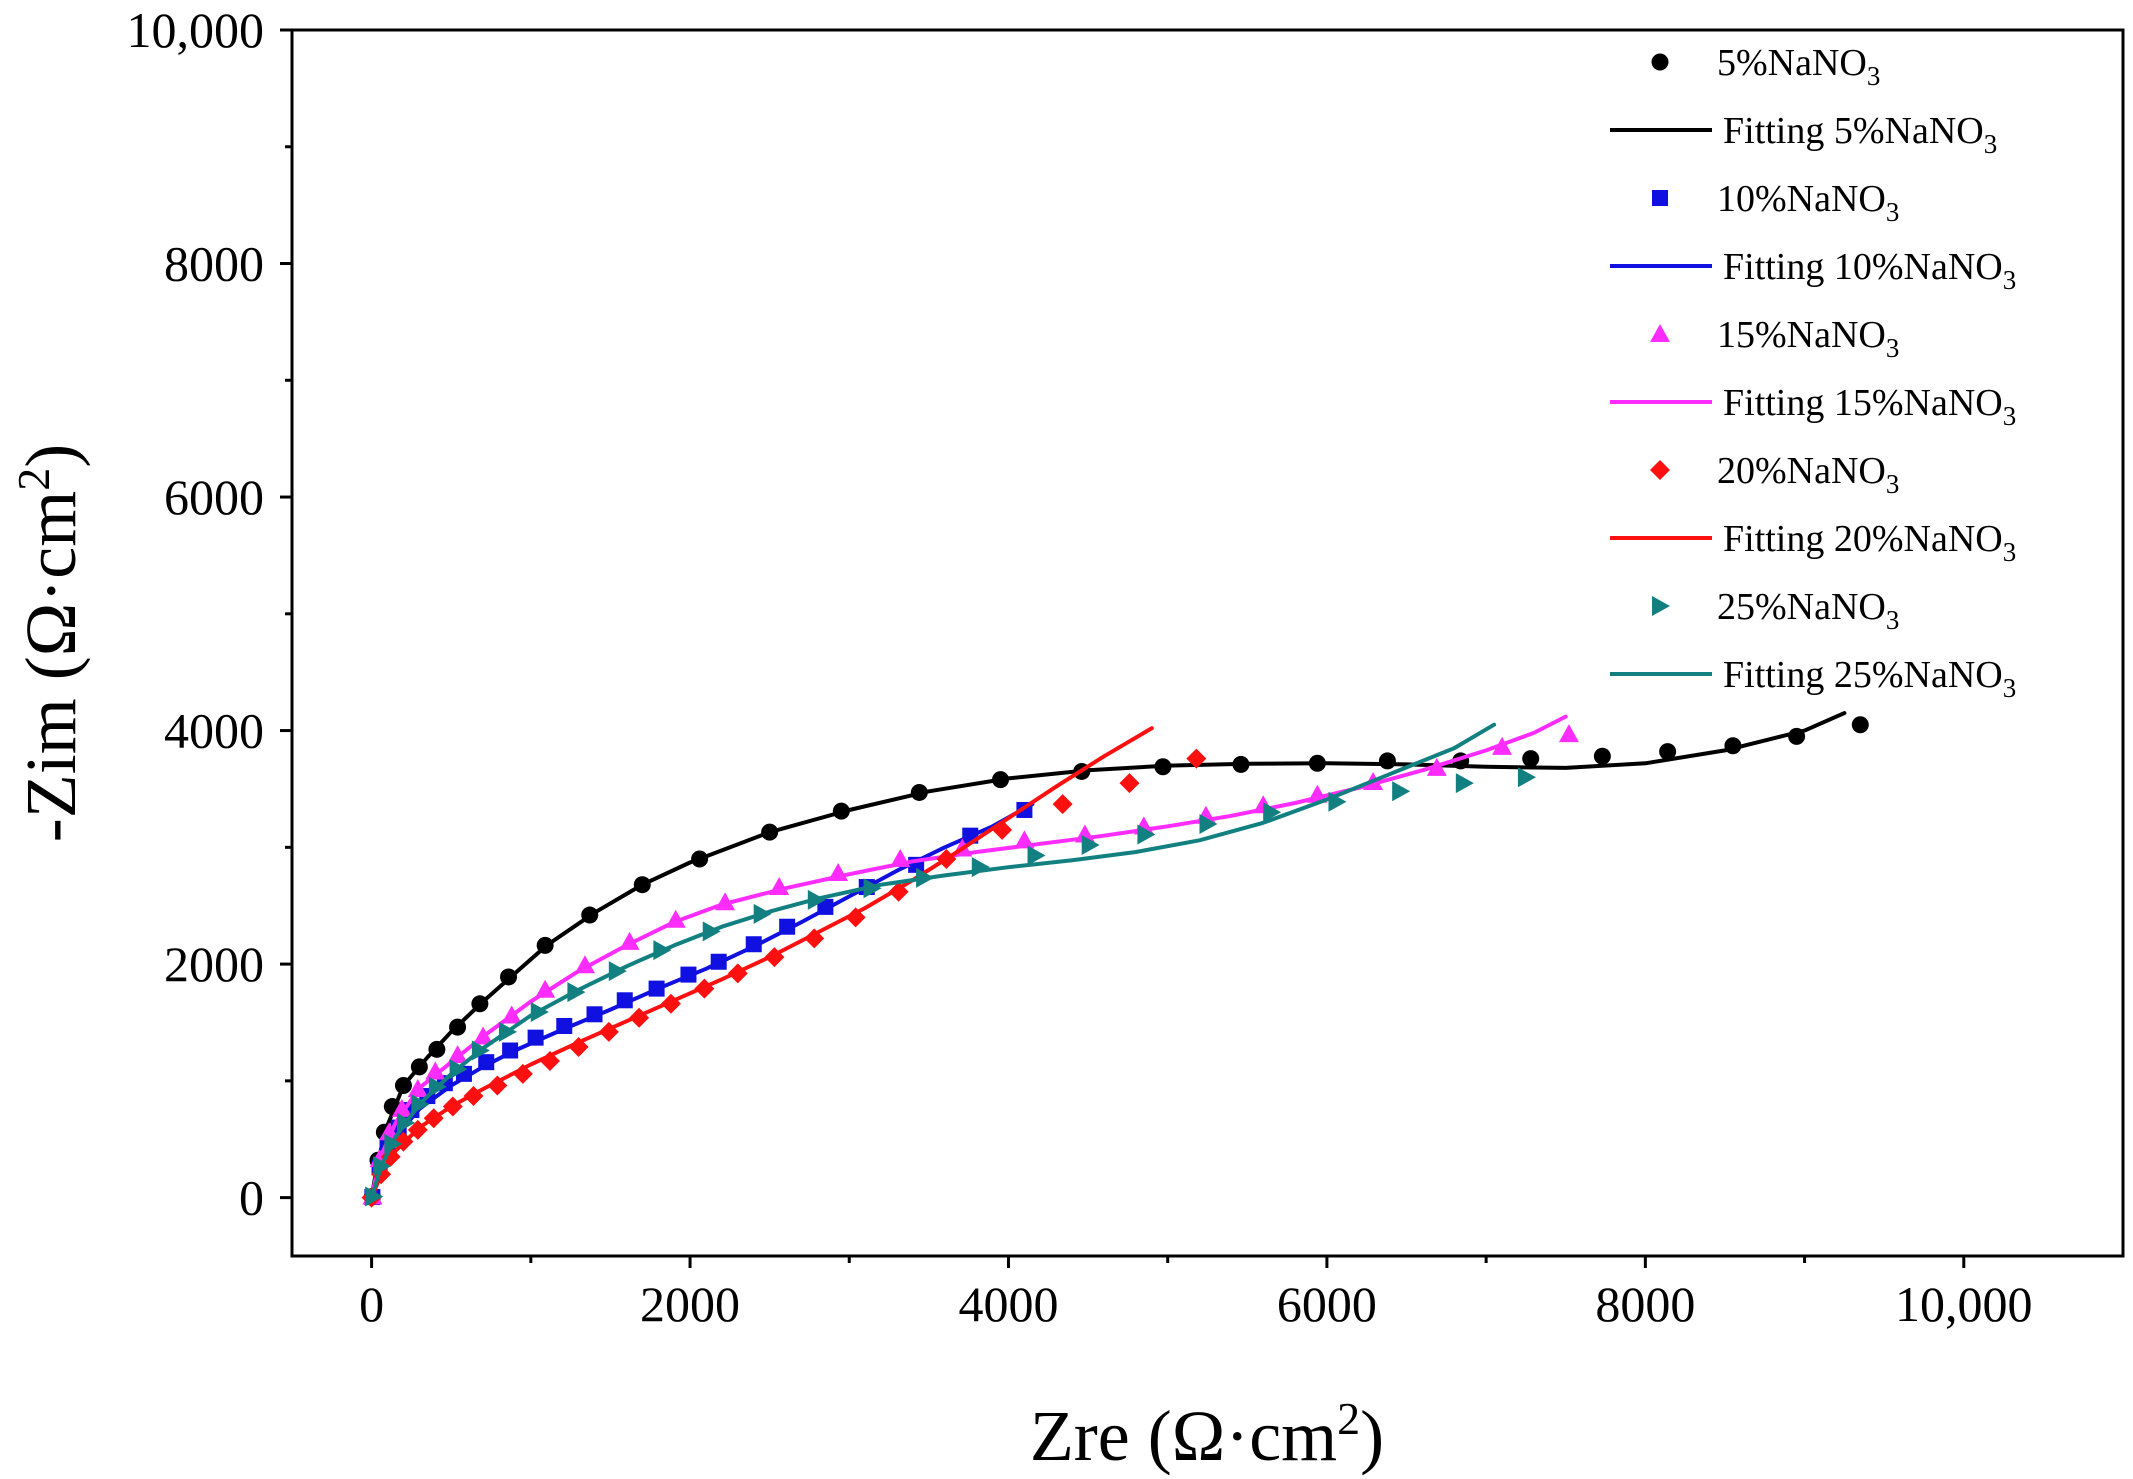 The image size is (2133, 1479). Describe the element at coordinates (1869, 270) in the screenshot. I see `legend-label: Fitting 10%NaNO3` at that location.